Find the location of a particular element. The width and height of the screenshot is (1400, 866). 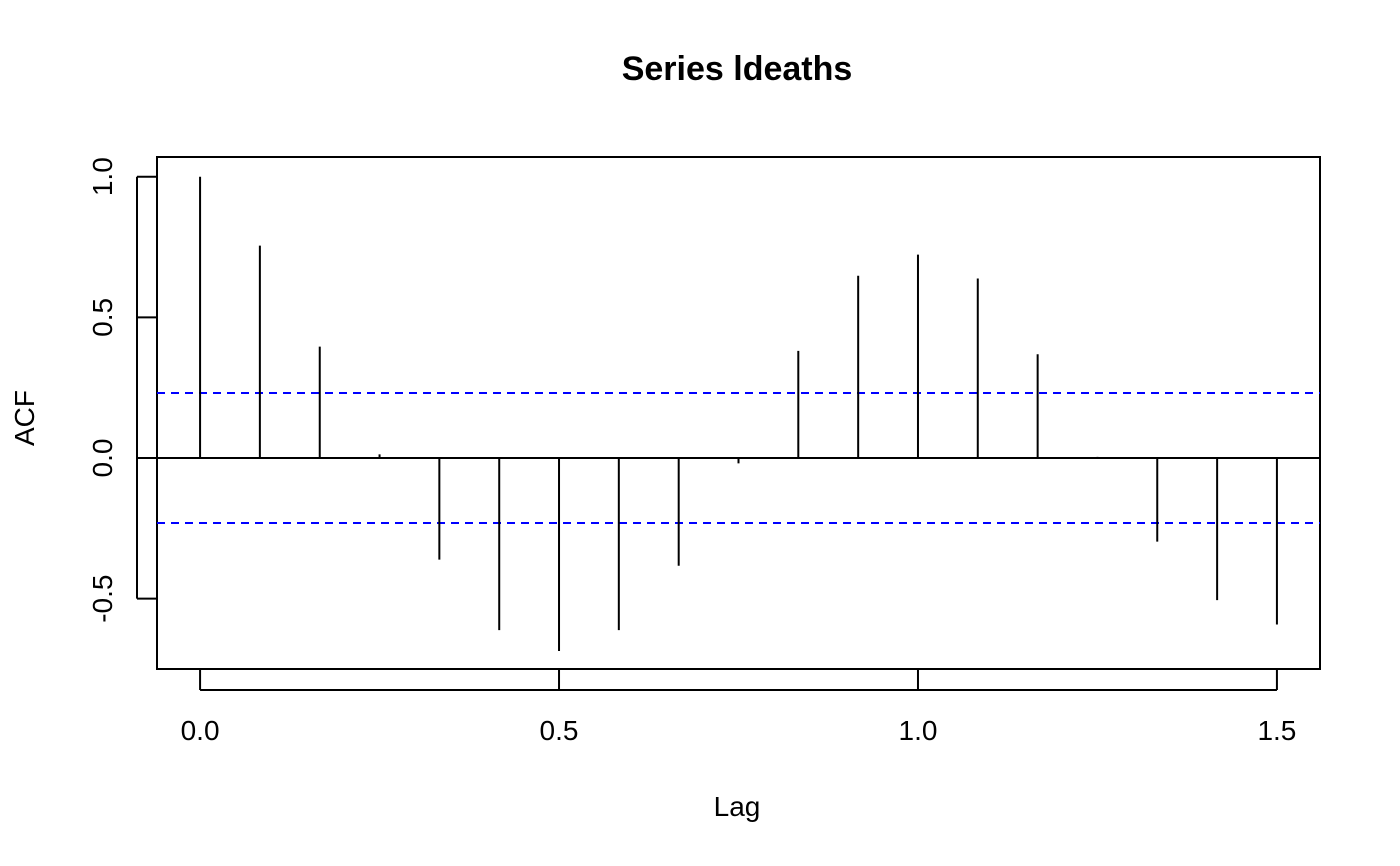

y-tick-label: 1.0 is located at coordinates (102, 176).